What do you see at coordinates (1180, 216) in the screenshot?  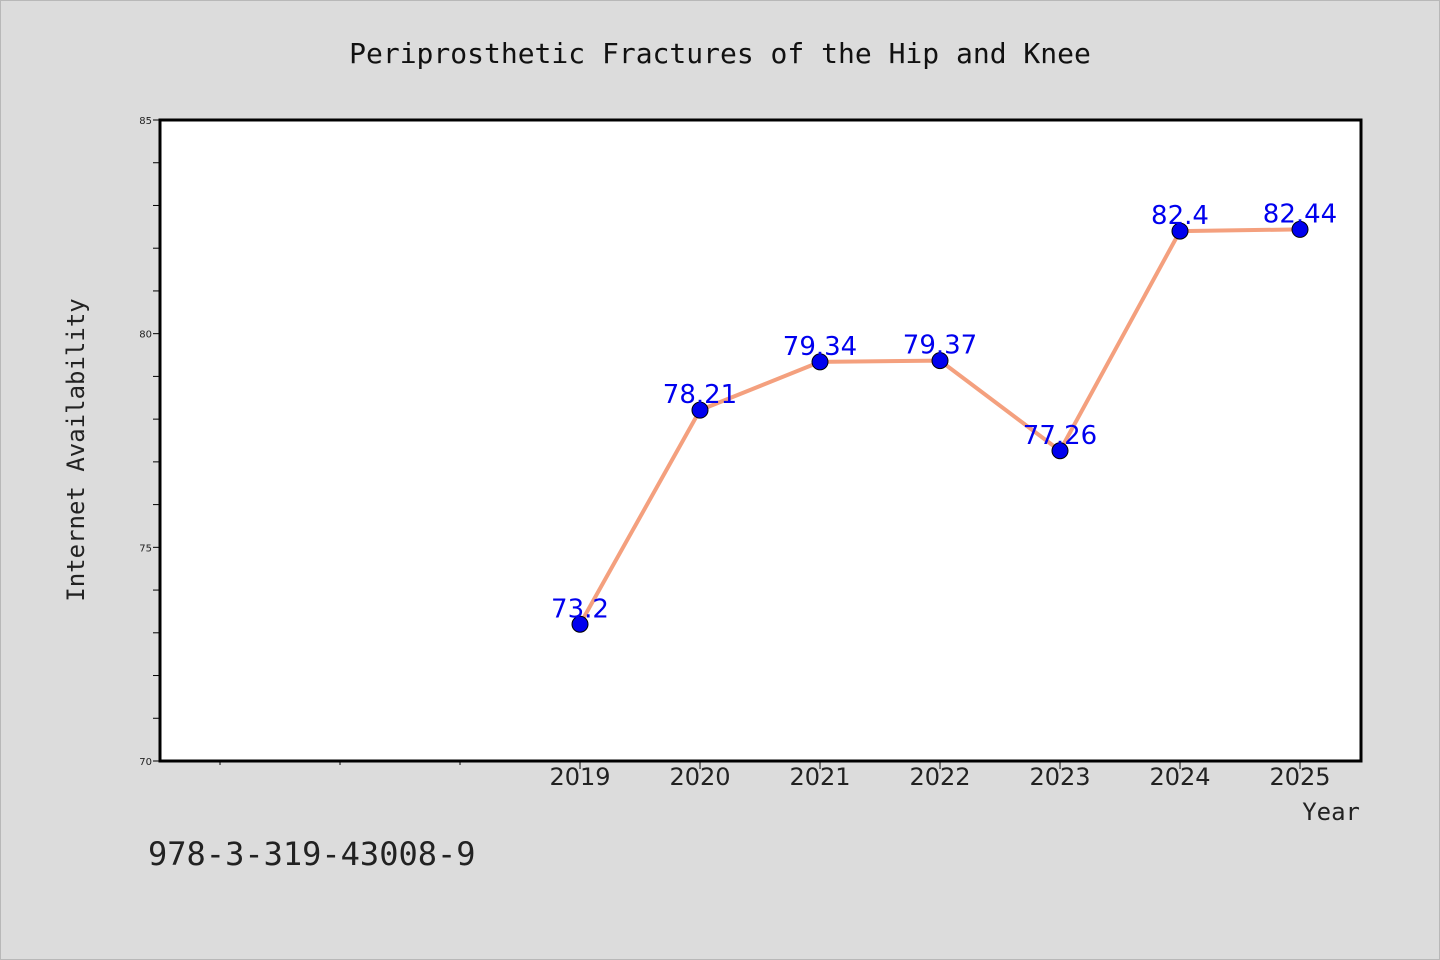 I see `data-label: 82.4` at bounding box center [1180, 216].